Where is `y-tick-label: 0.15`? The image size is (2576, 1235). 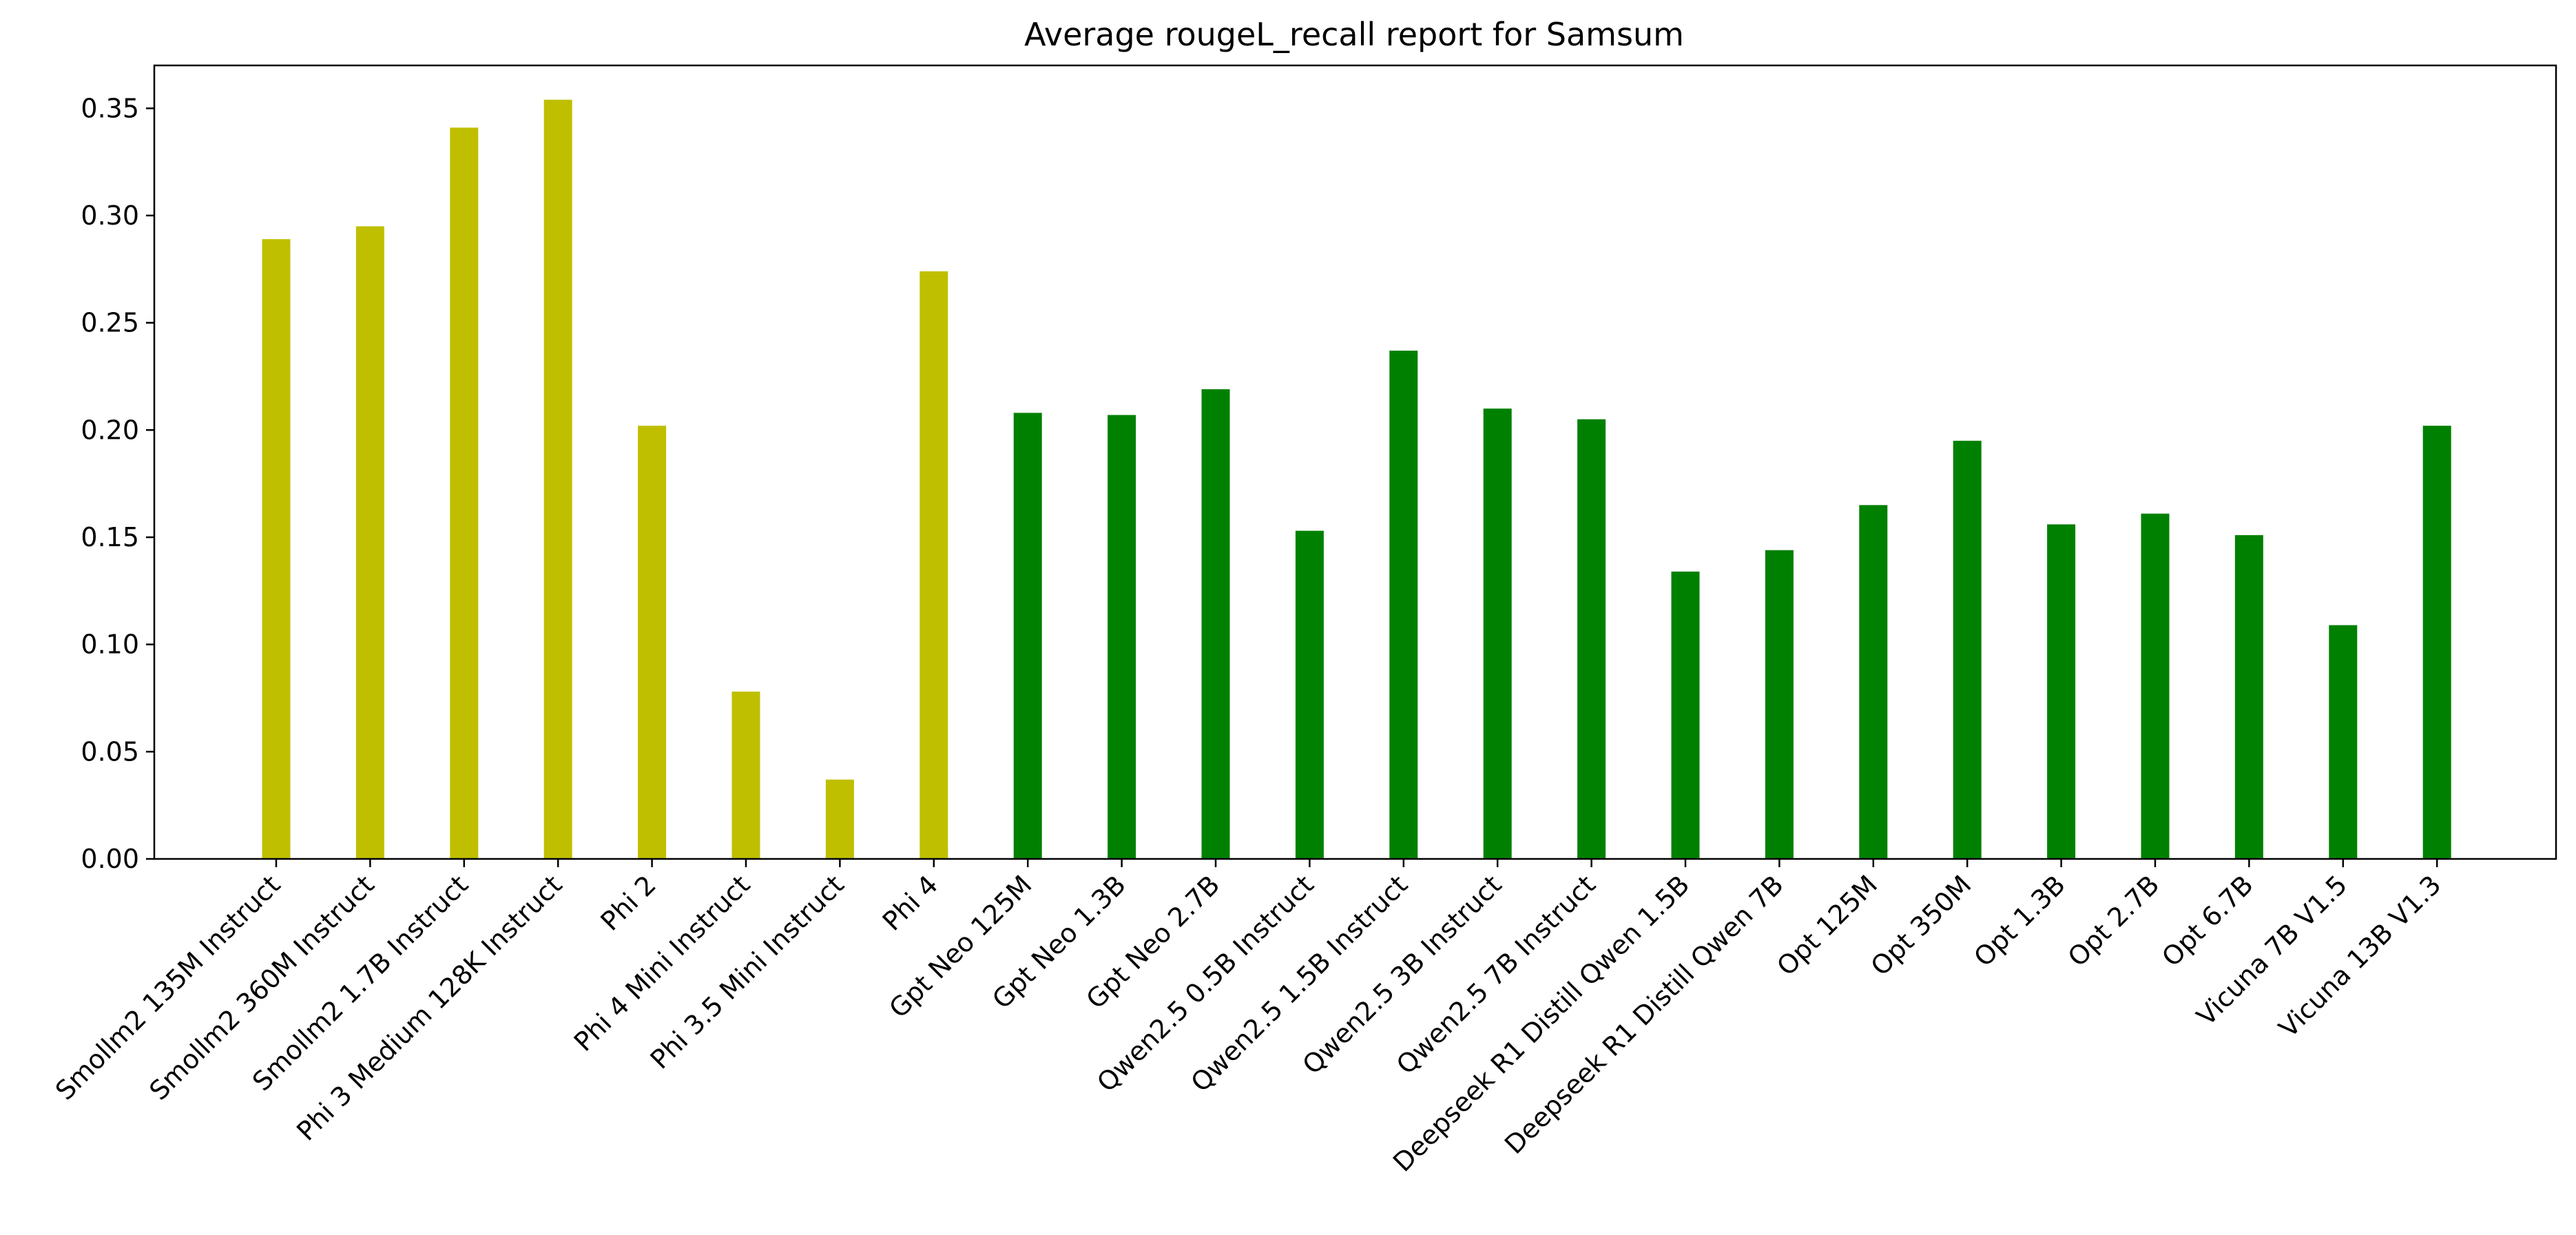
y-tick-label: 0.15 is located at coordinates (110, 537).